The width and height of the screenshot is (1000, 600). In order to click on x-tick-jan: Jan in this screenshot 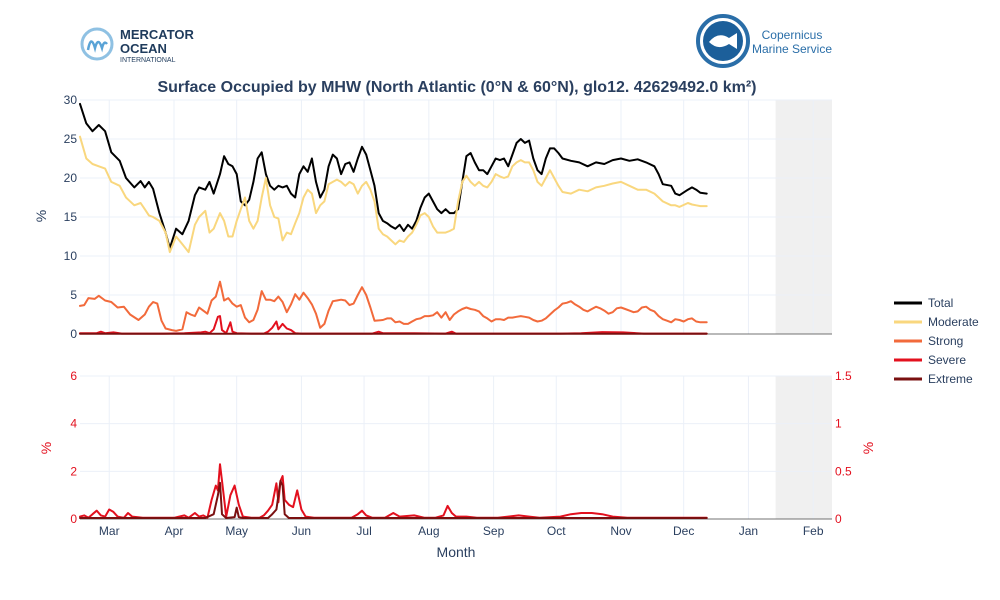, I will do `click(748, 531)`.